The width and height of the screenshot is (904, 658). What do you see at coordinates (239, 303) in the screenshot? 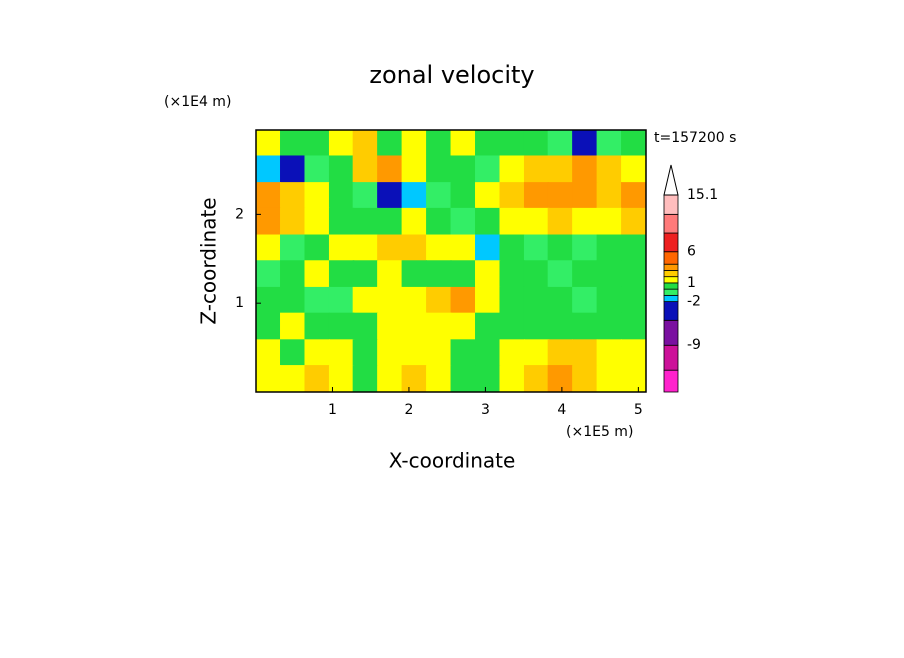
I see `y-tick-label: 1` at bounding box center [239, 303].